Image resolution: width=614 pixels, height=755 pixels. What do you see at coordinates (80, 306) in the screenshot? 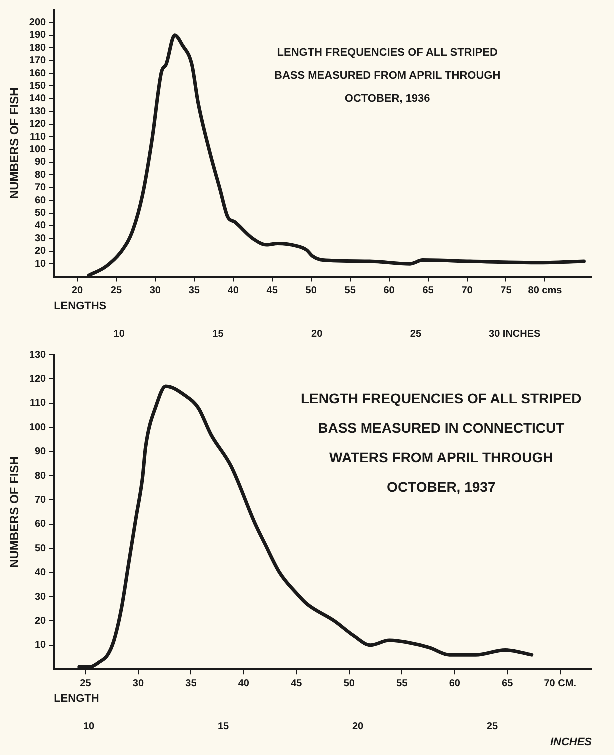
I see `x-axis-title: LENGTHS` at bounding box center [80, 306].